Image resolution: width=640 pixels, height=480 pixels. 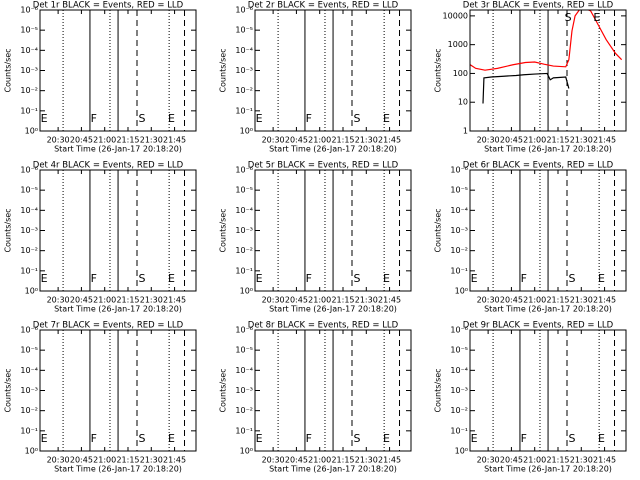 I want to click on chart-title: Det 1r BLACK = Events, RED = LLD, so click(x=108, y=6).